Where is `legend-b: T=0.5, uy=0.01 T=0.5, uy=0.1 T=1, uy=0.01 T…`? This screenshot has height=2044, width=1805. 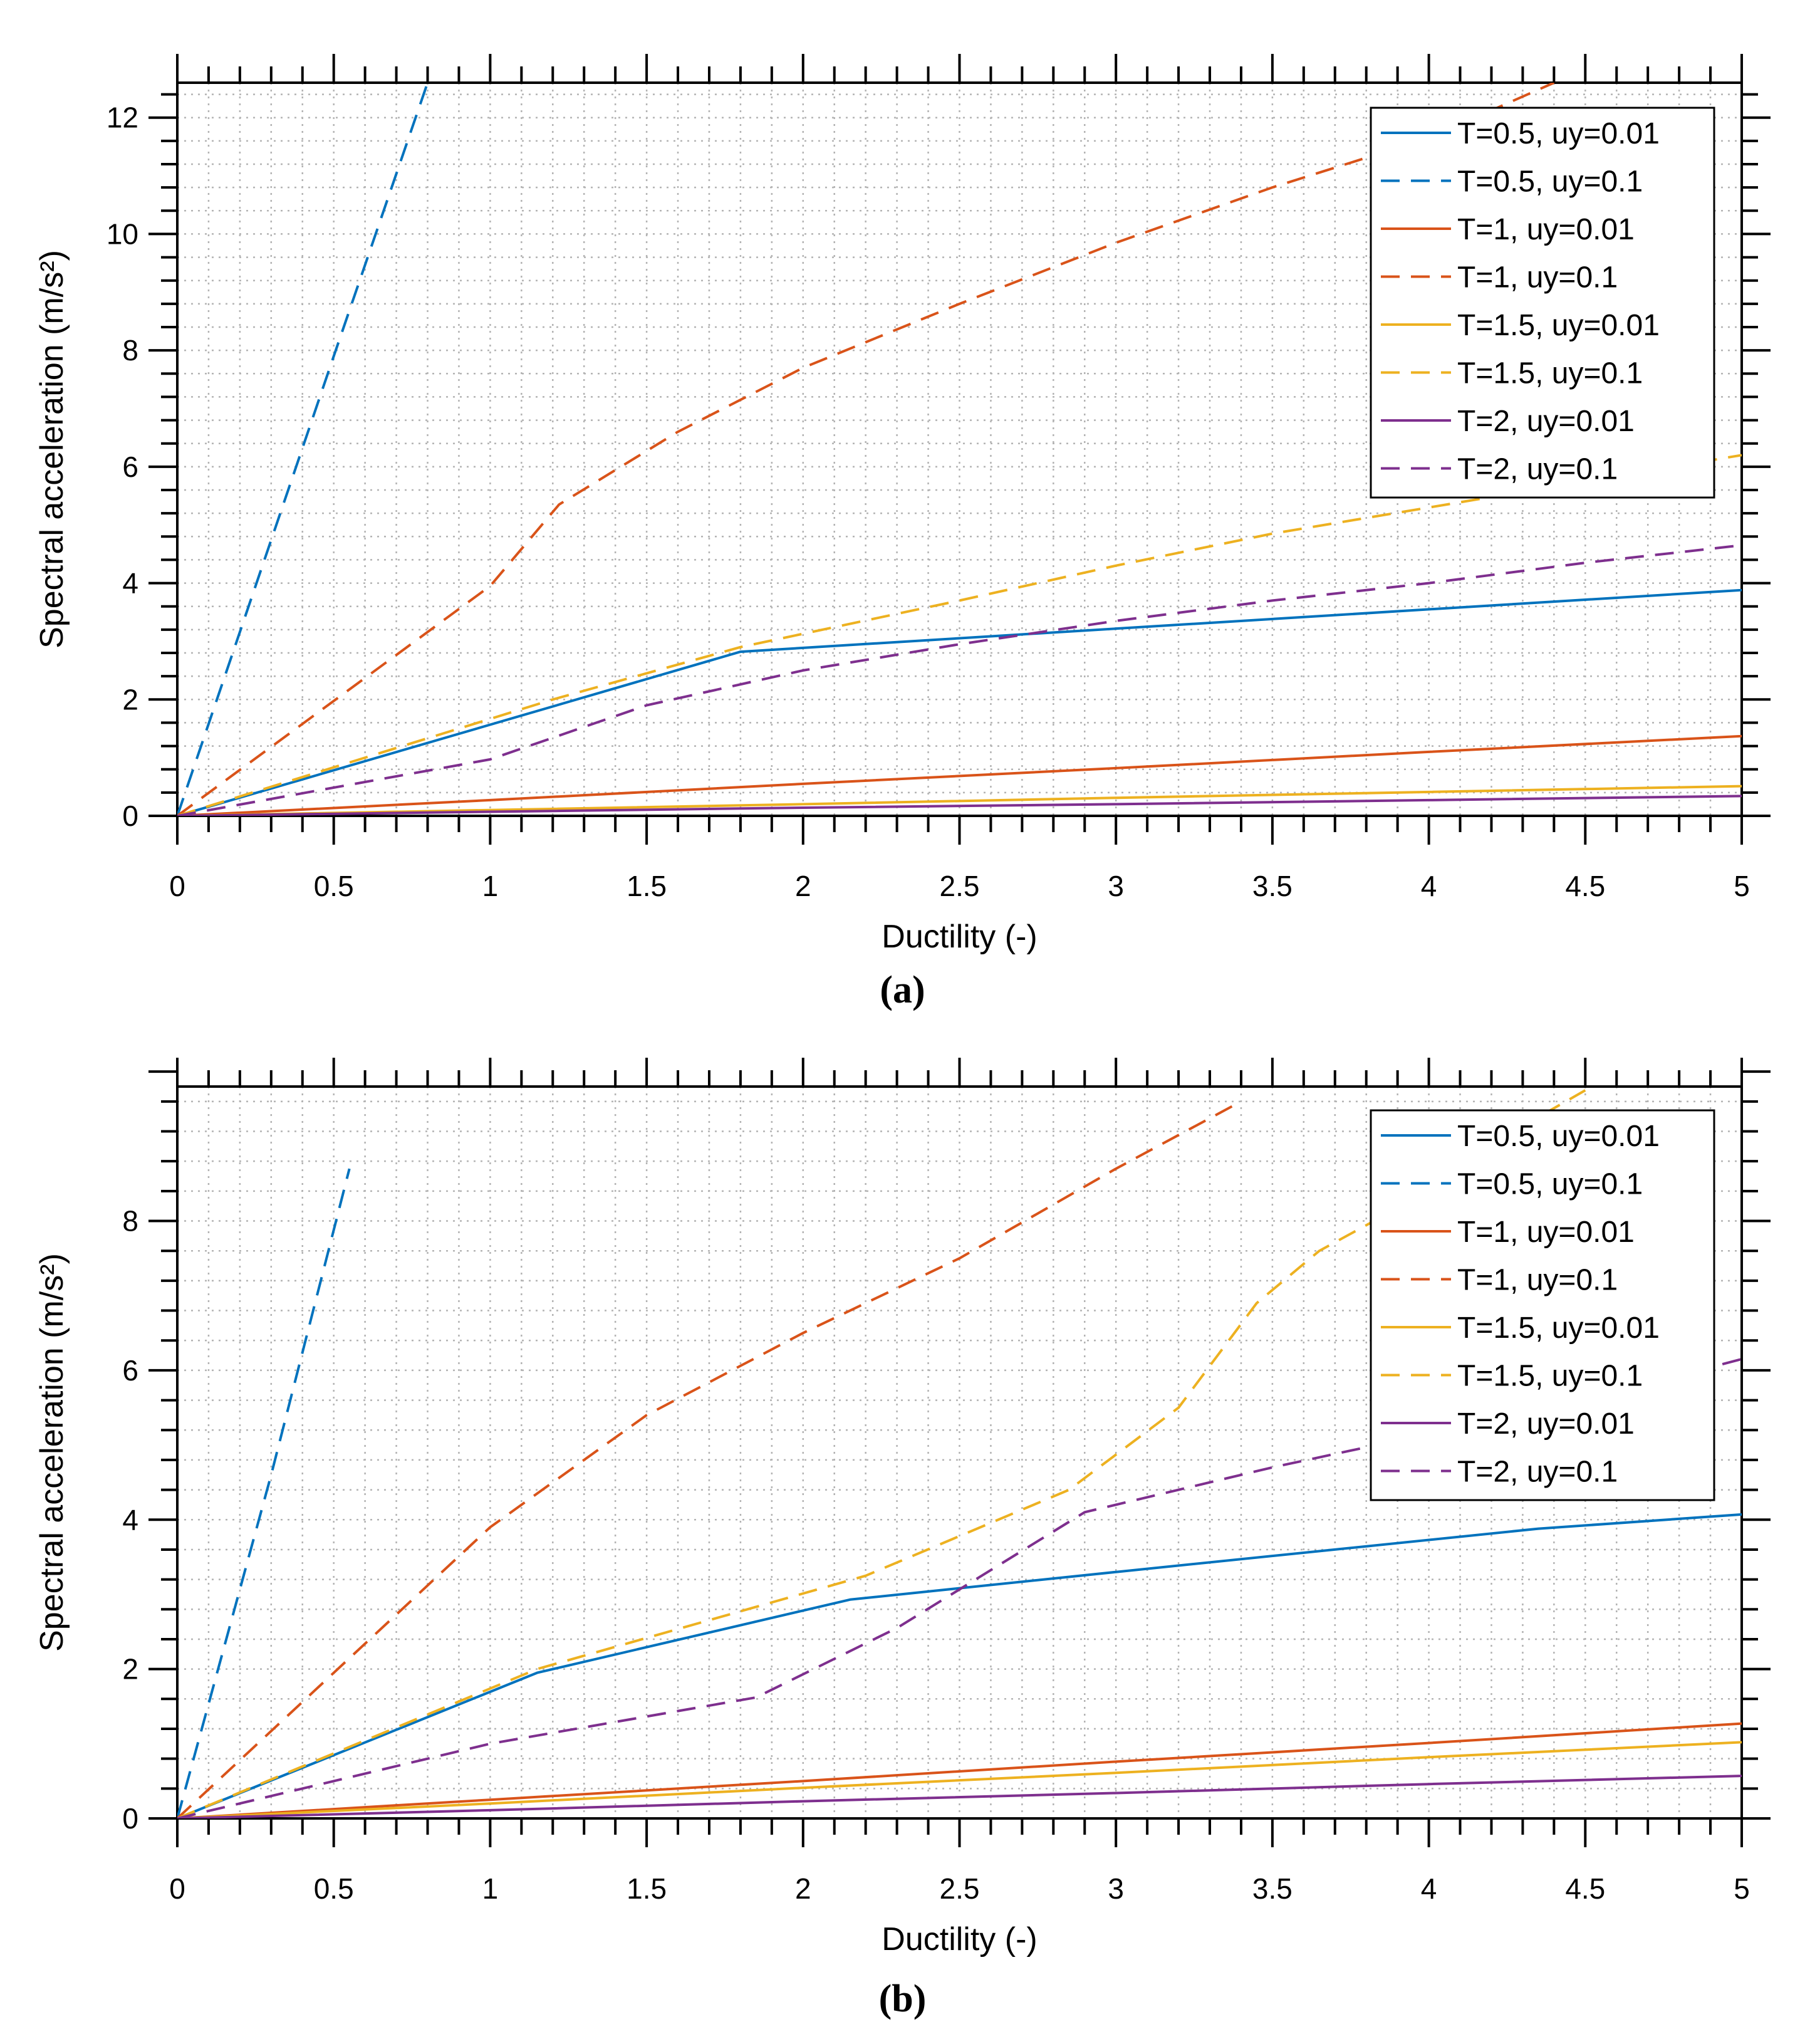
legend-b: T=0.5, uy=0.01 T=0.5, uy=0.1 T=1, uy=0.01 T… is located at coordinates (1542, 1305).